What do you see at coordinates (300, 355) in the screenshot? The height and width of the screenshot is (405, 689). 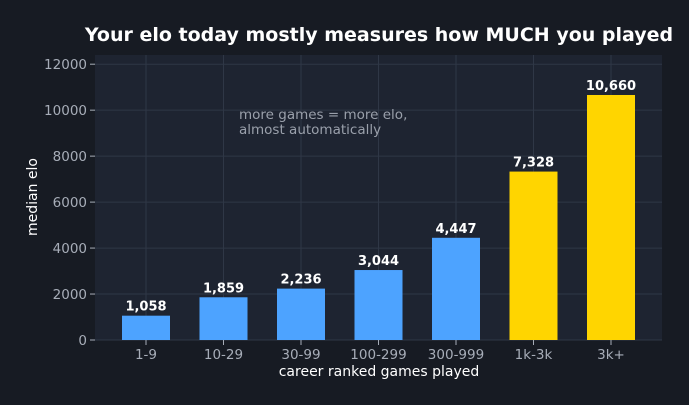 I see `x-tick-label: 30-99` at bounding box center [300, 355].